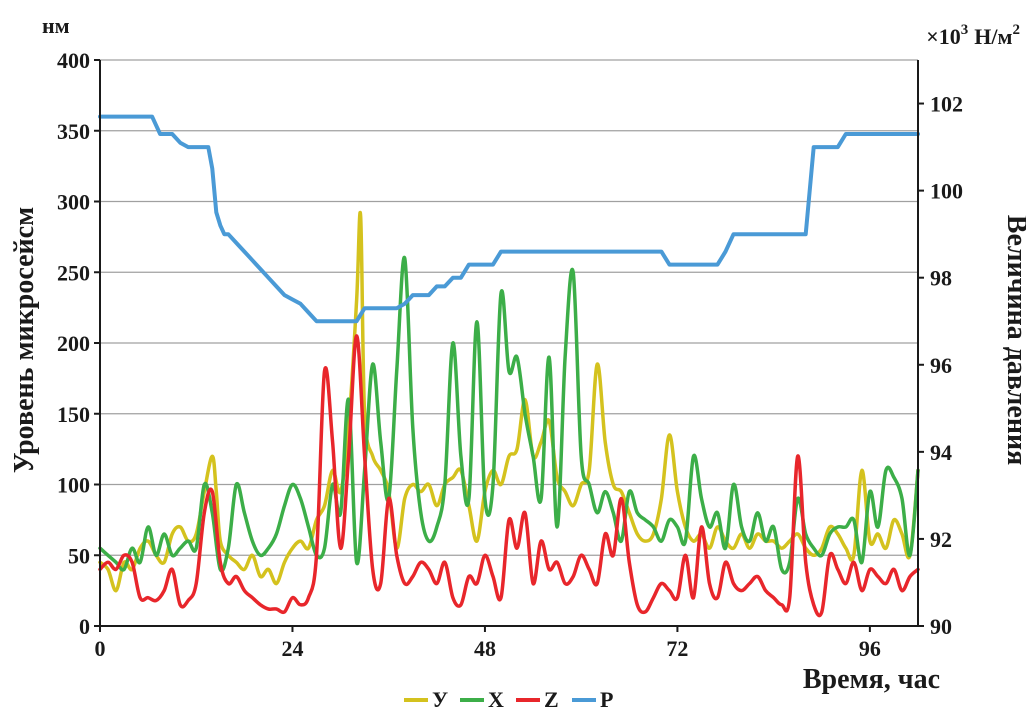  Describe the element at coordinates (24, 340) in the screenshot. I see `y-axis-title: Уровень микросейсм` at that location.